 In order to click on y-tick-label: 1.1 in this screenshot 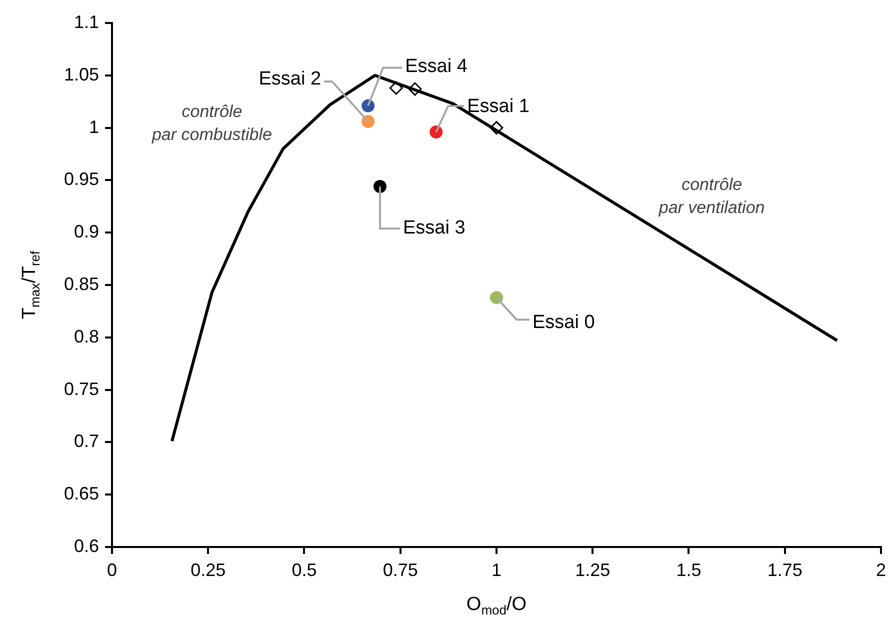, I will do `click(86, 22)`.